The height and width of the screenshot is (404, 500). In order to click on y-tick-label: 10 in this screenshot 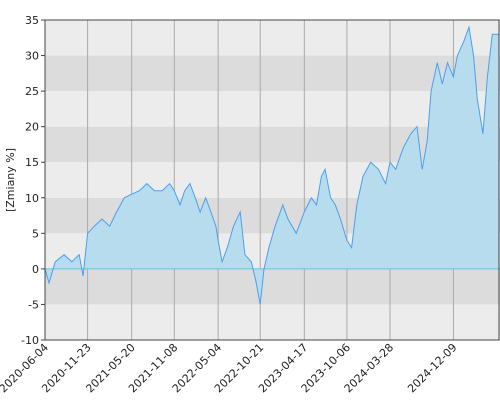, I will do `click(32, 198)`.